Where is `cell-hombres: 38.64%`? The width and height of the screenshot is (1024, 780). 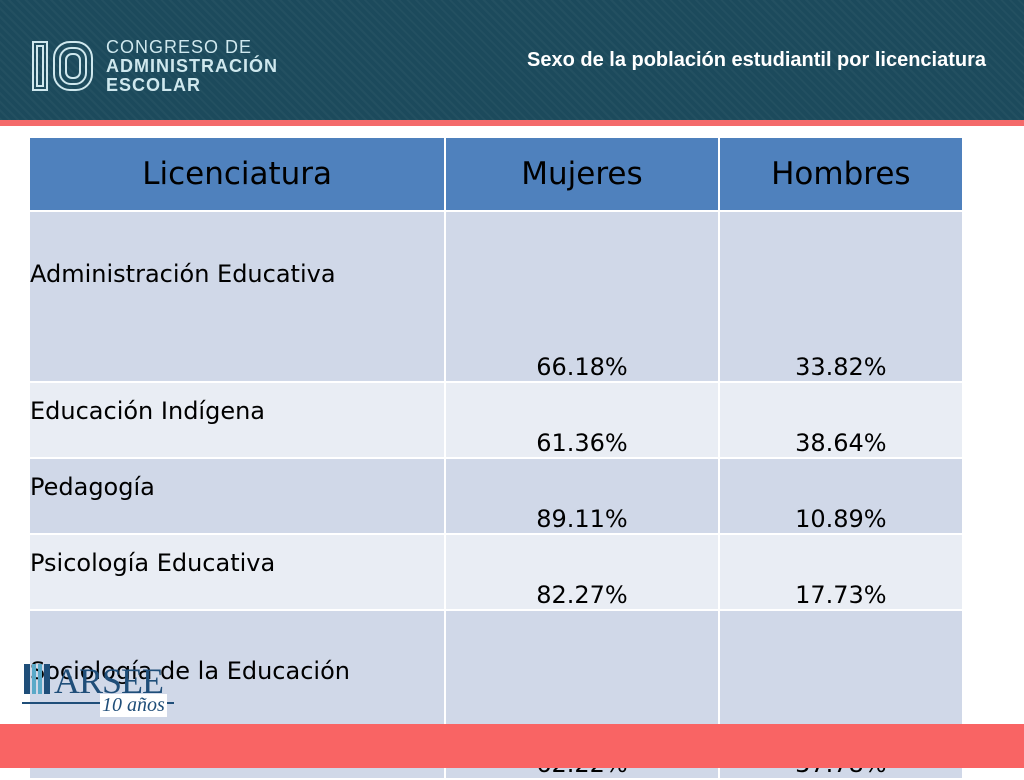
cell-hombres: 38.64% is located at coordinates (841, 420).